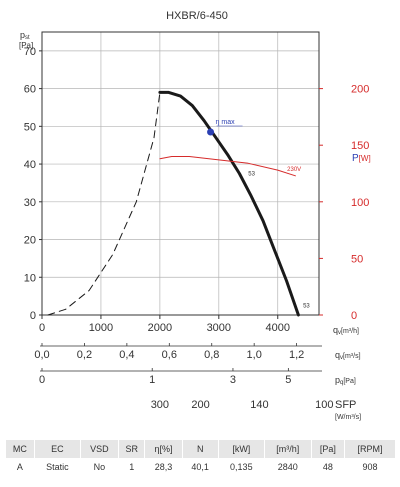 This screenshot has width=400, height=487. Describe the element at coordinates (233, 380) in the screenshot. I see `secondary-scale-label: 3` at that location.